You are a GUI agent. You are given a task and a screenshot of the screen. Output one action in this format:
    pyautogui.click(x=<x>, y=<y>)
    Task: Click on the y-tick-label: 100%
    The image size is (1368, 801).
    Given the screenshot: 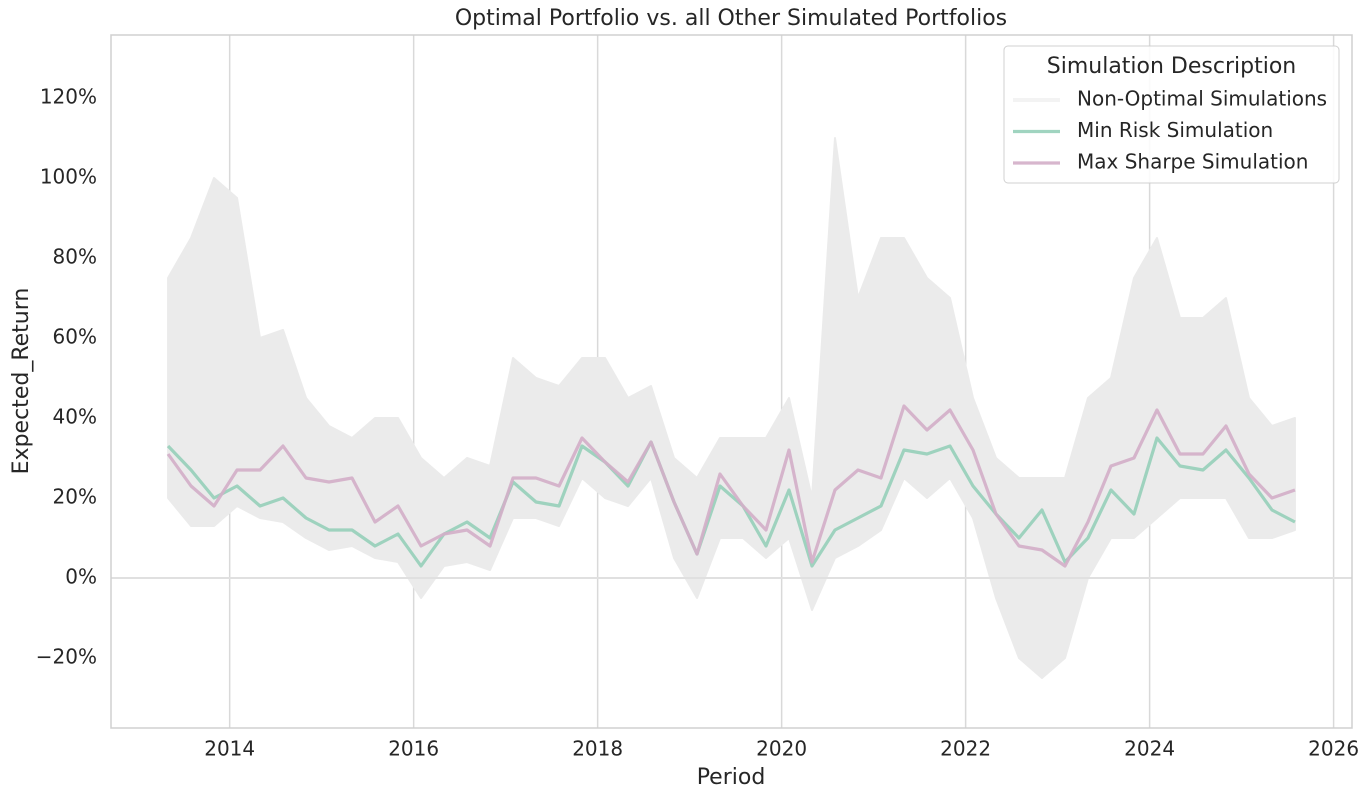 What is the action you would take?
    pyautogui.click(x=68, y=177)
    